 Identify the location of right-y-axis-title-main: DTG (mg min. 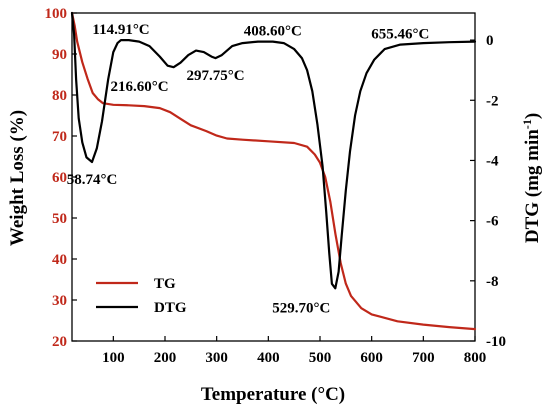
(532, 186).